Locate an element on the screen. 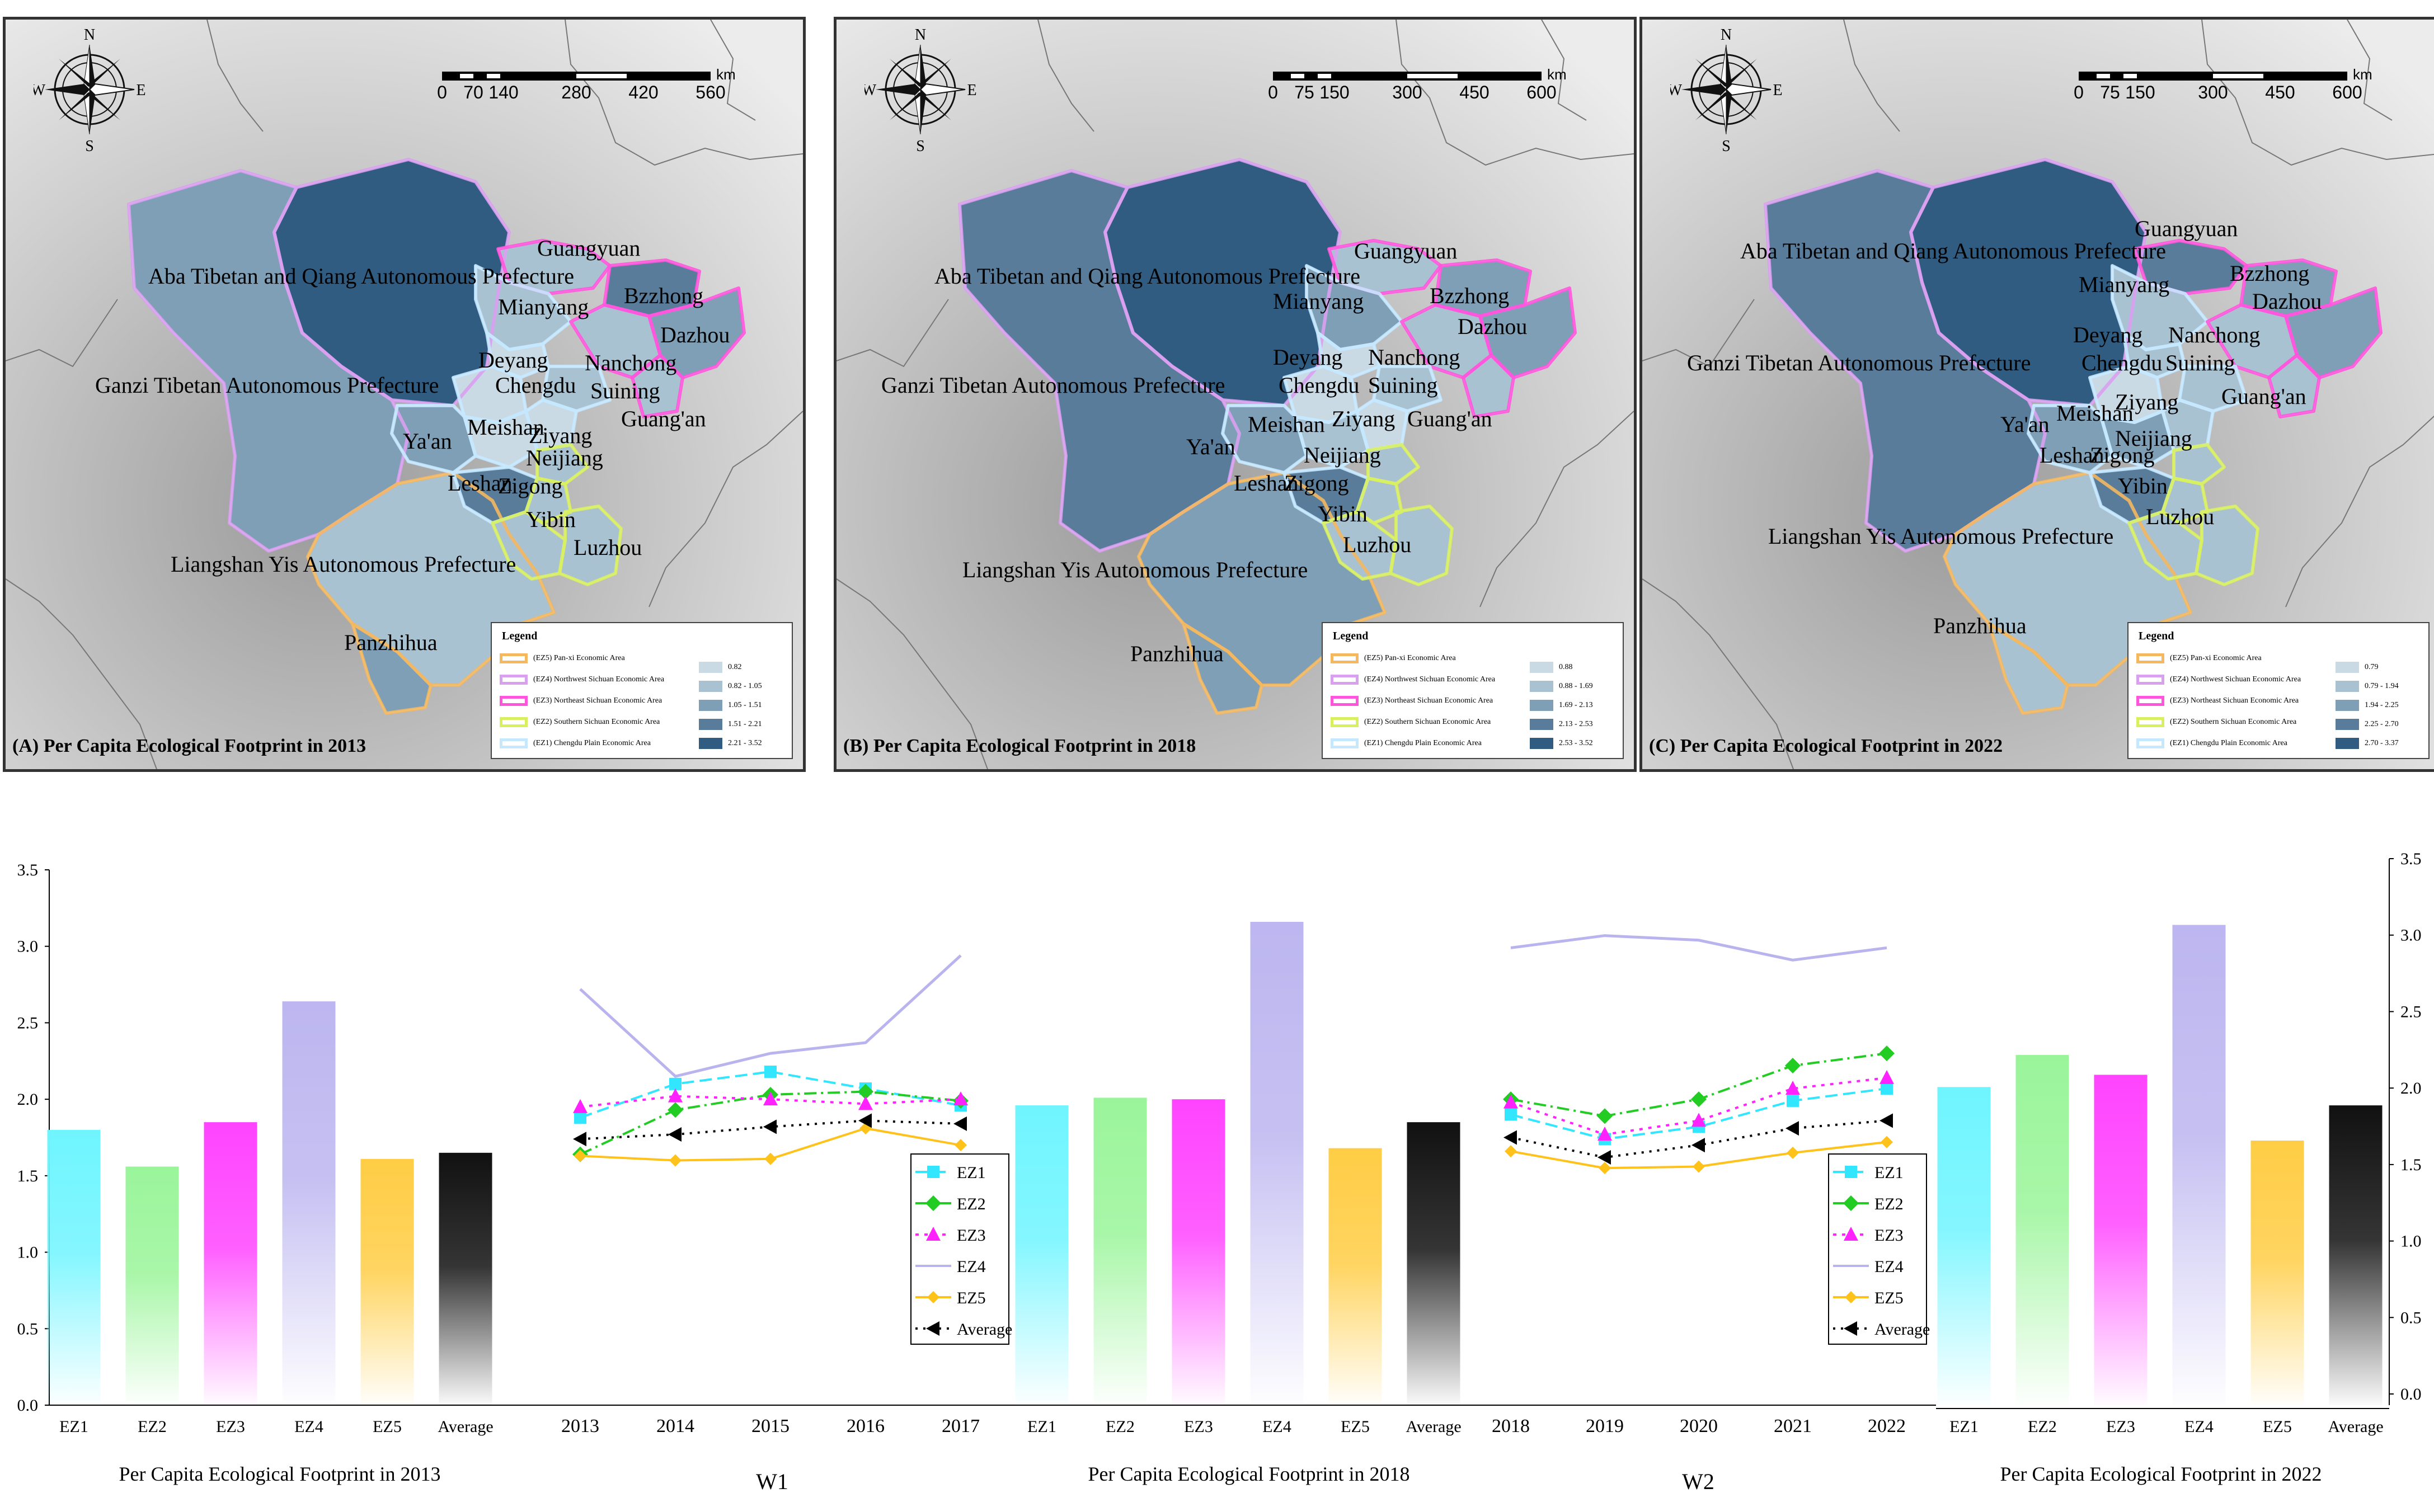 The image size is (2434, 1512). map-label: Leshan is located at coordinates (480, 483).